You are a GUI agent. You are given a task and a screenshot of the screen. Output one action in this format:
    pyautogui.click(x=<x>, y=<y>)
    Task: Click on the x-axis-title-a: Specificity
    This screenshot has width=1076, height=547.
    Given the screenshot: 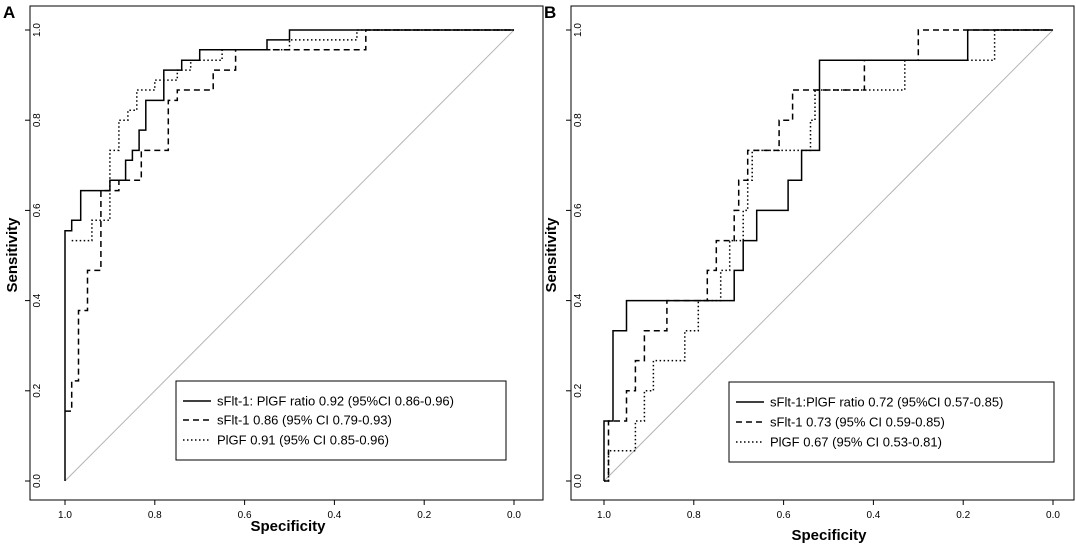 What is the action you would take?
    pyautogui.click(x=288, y=526)
    